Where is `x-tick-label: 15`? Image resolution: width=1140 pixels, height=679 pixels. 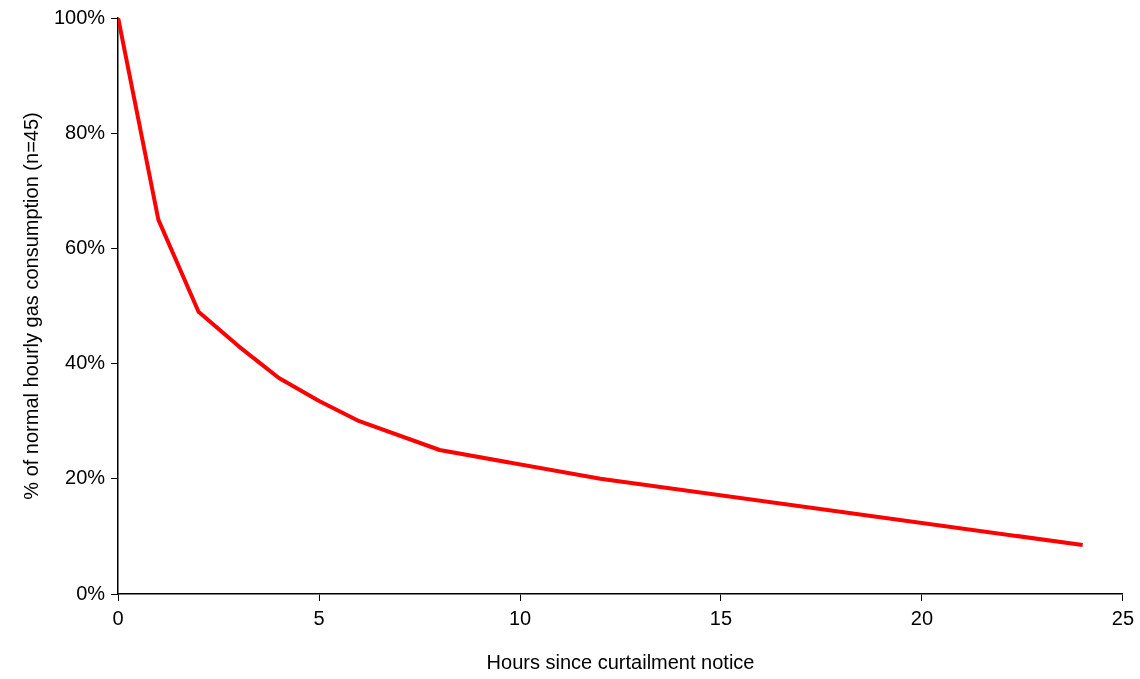 x-tick-label: 15 is located at coordinates (721, 617).